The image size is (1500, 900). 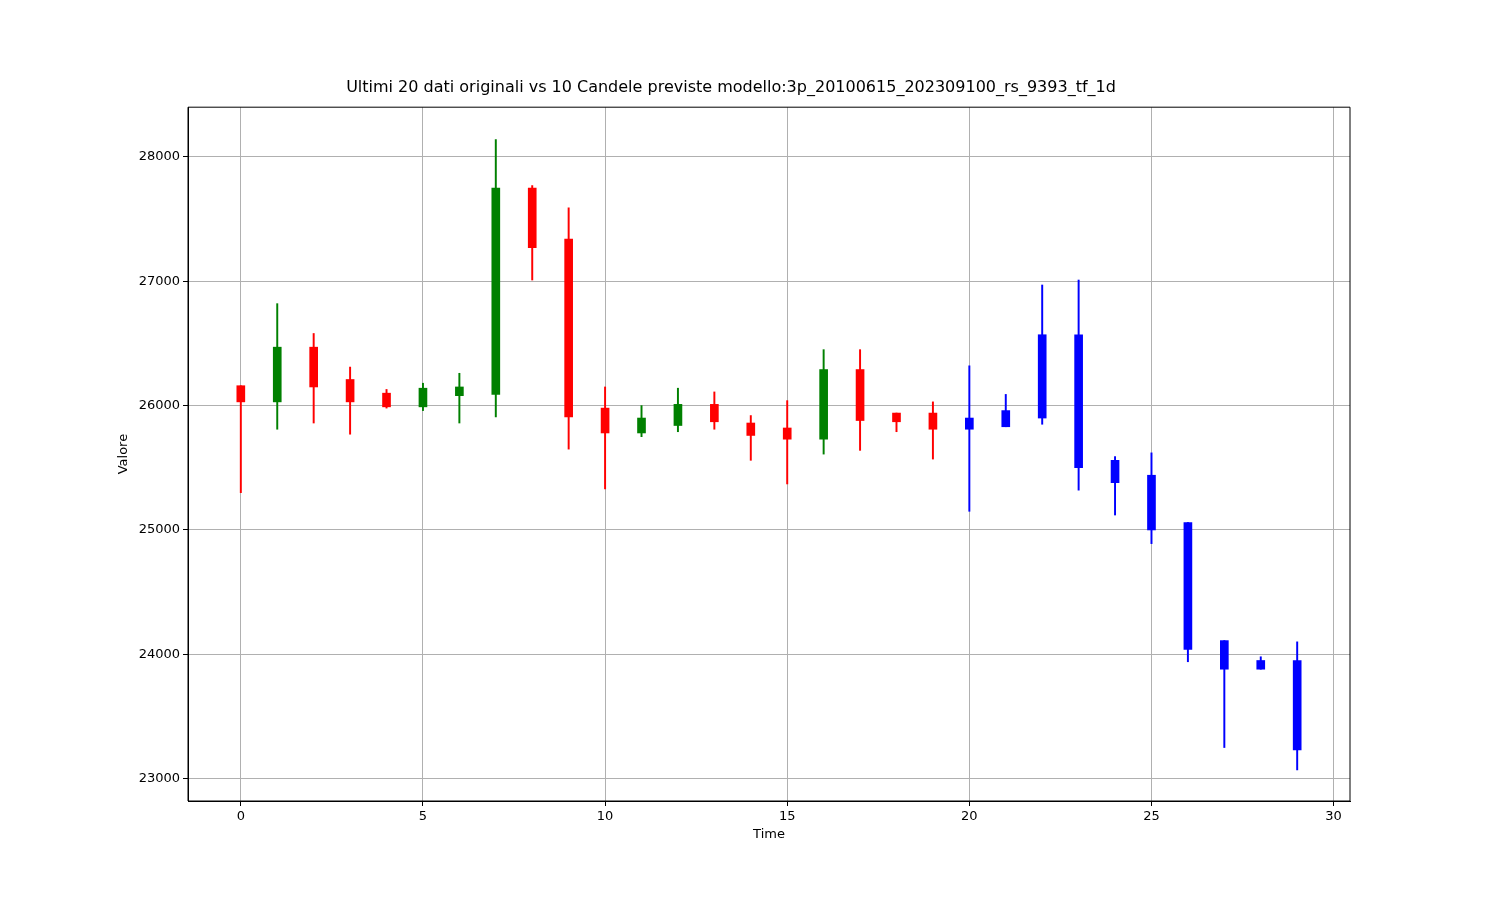 What do you see at coordinates (969, 438) in the screenshot?
I see `candlestick` at bounding box center [969, 438].